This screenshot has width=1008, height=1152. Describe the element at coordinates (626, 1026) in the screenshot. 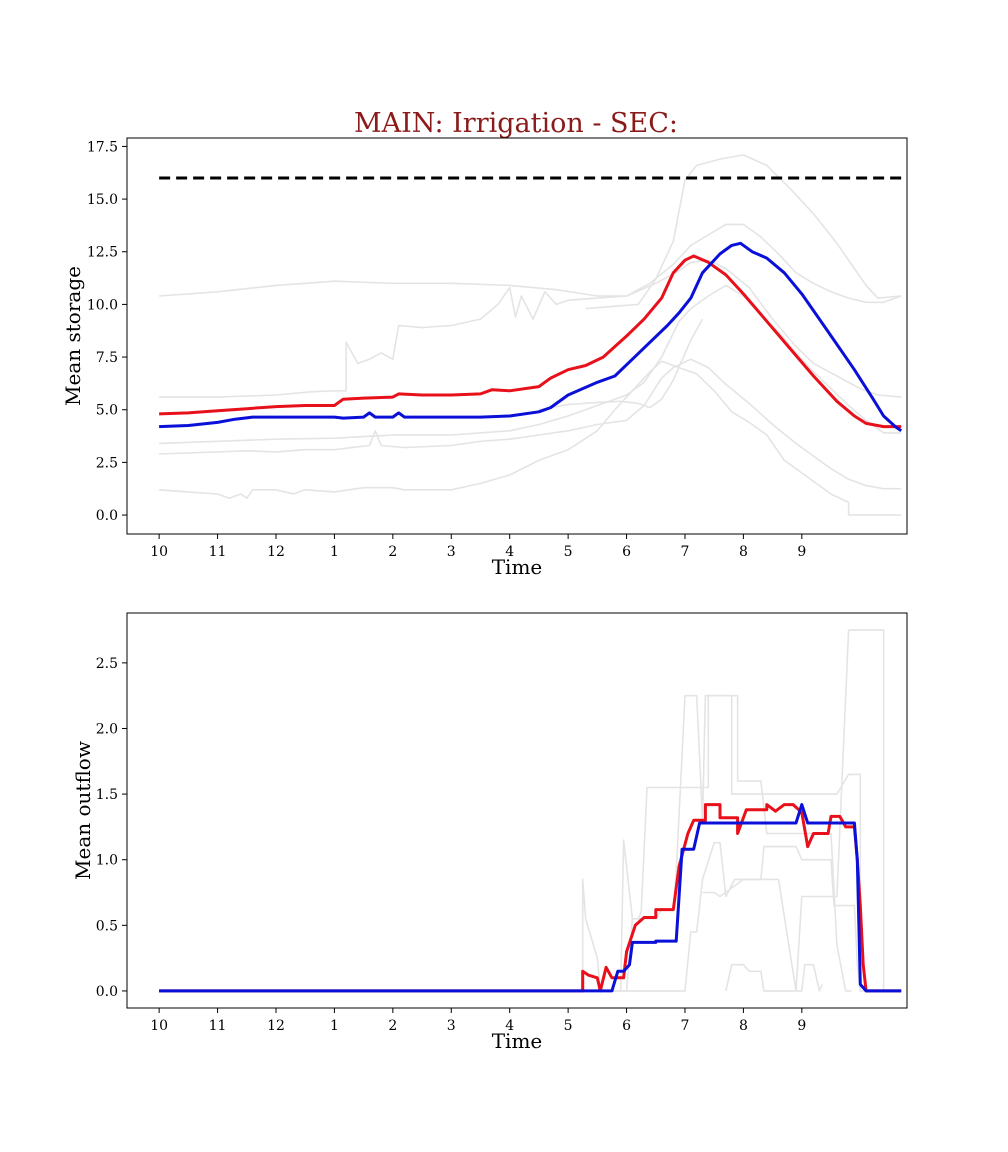

I see `outflow-x-tick-label-8: 6` at that location.